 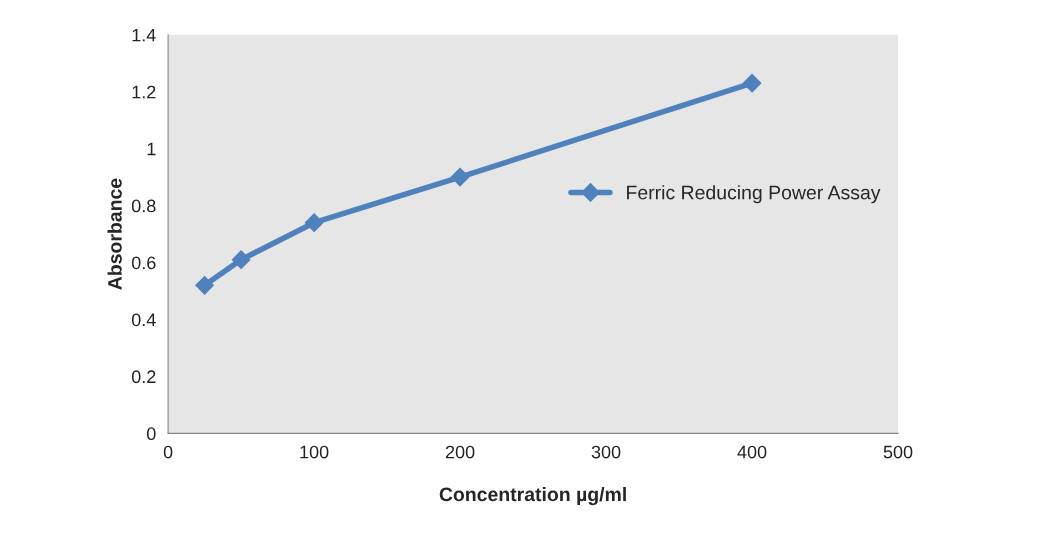 I want to click on x-tick-label: 100, so click(x=314, y=452).